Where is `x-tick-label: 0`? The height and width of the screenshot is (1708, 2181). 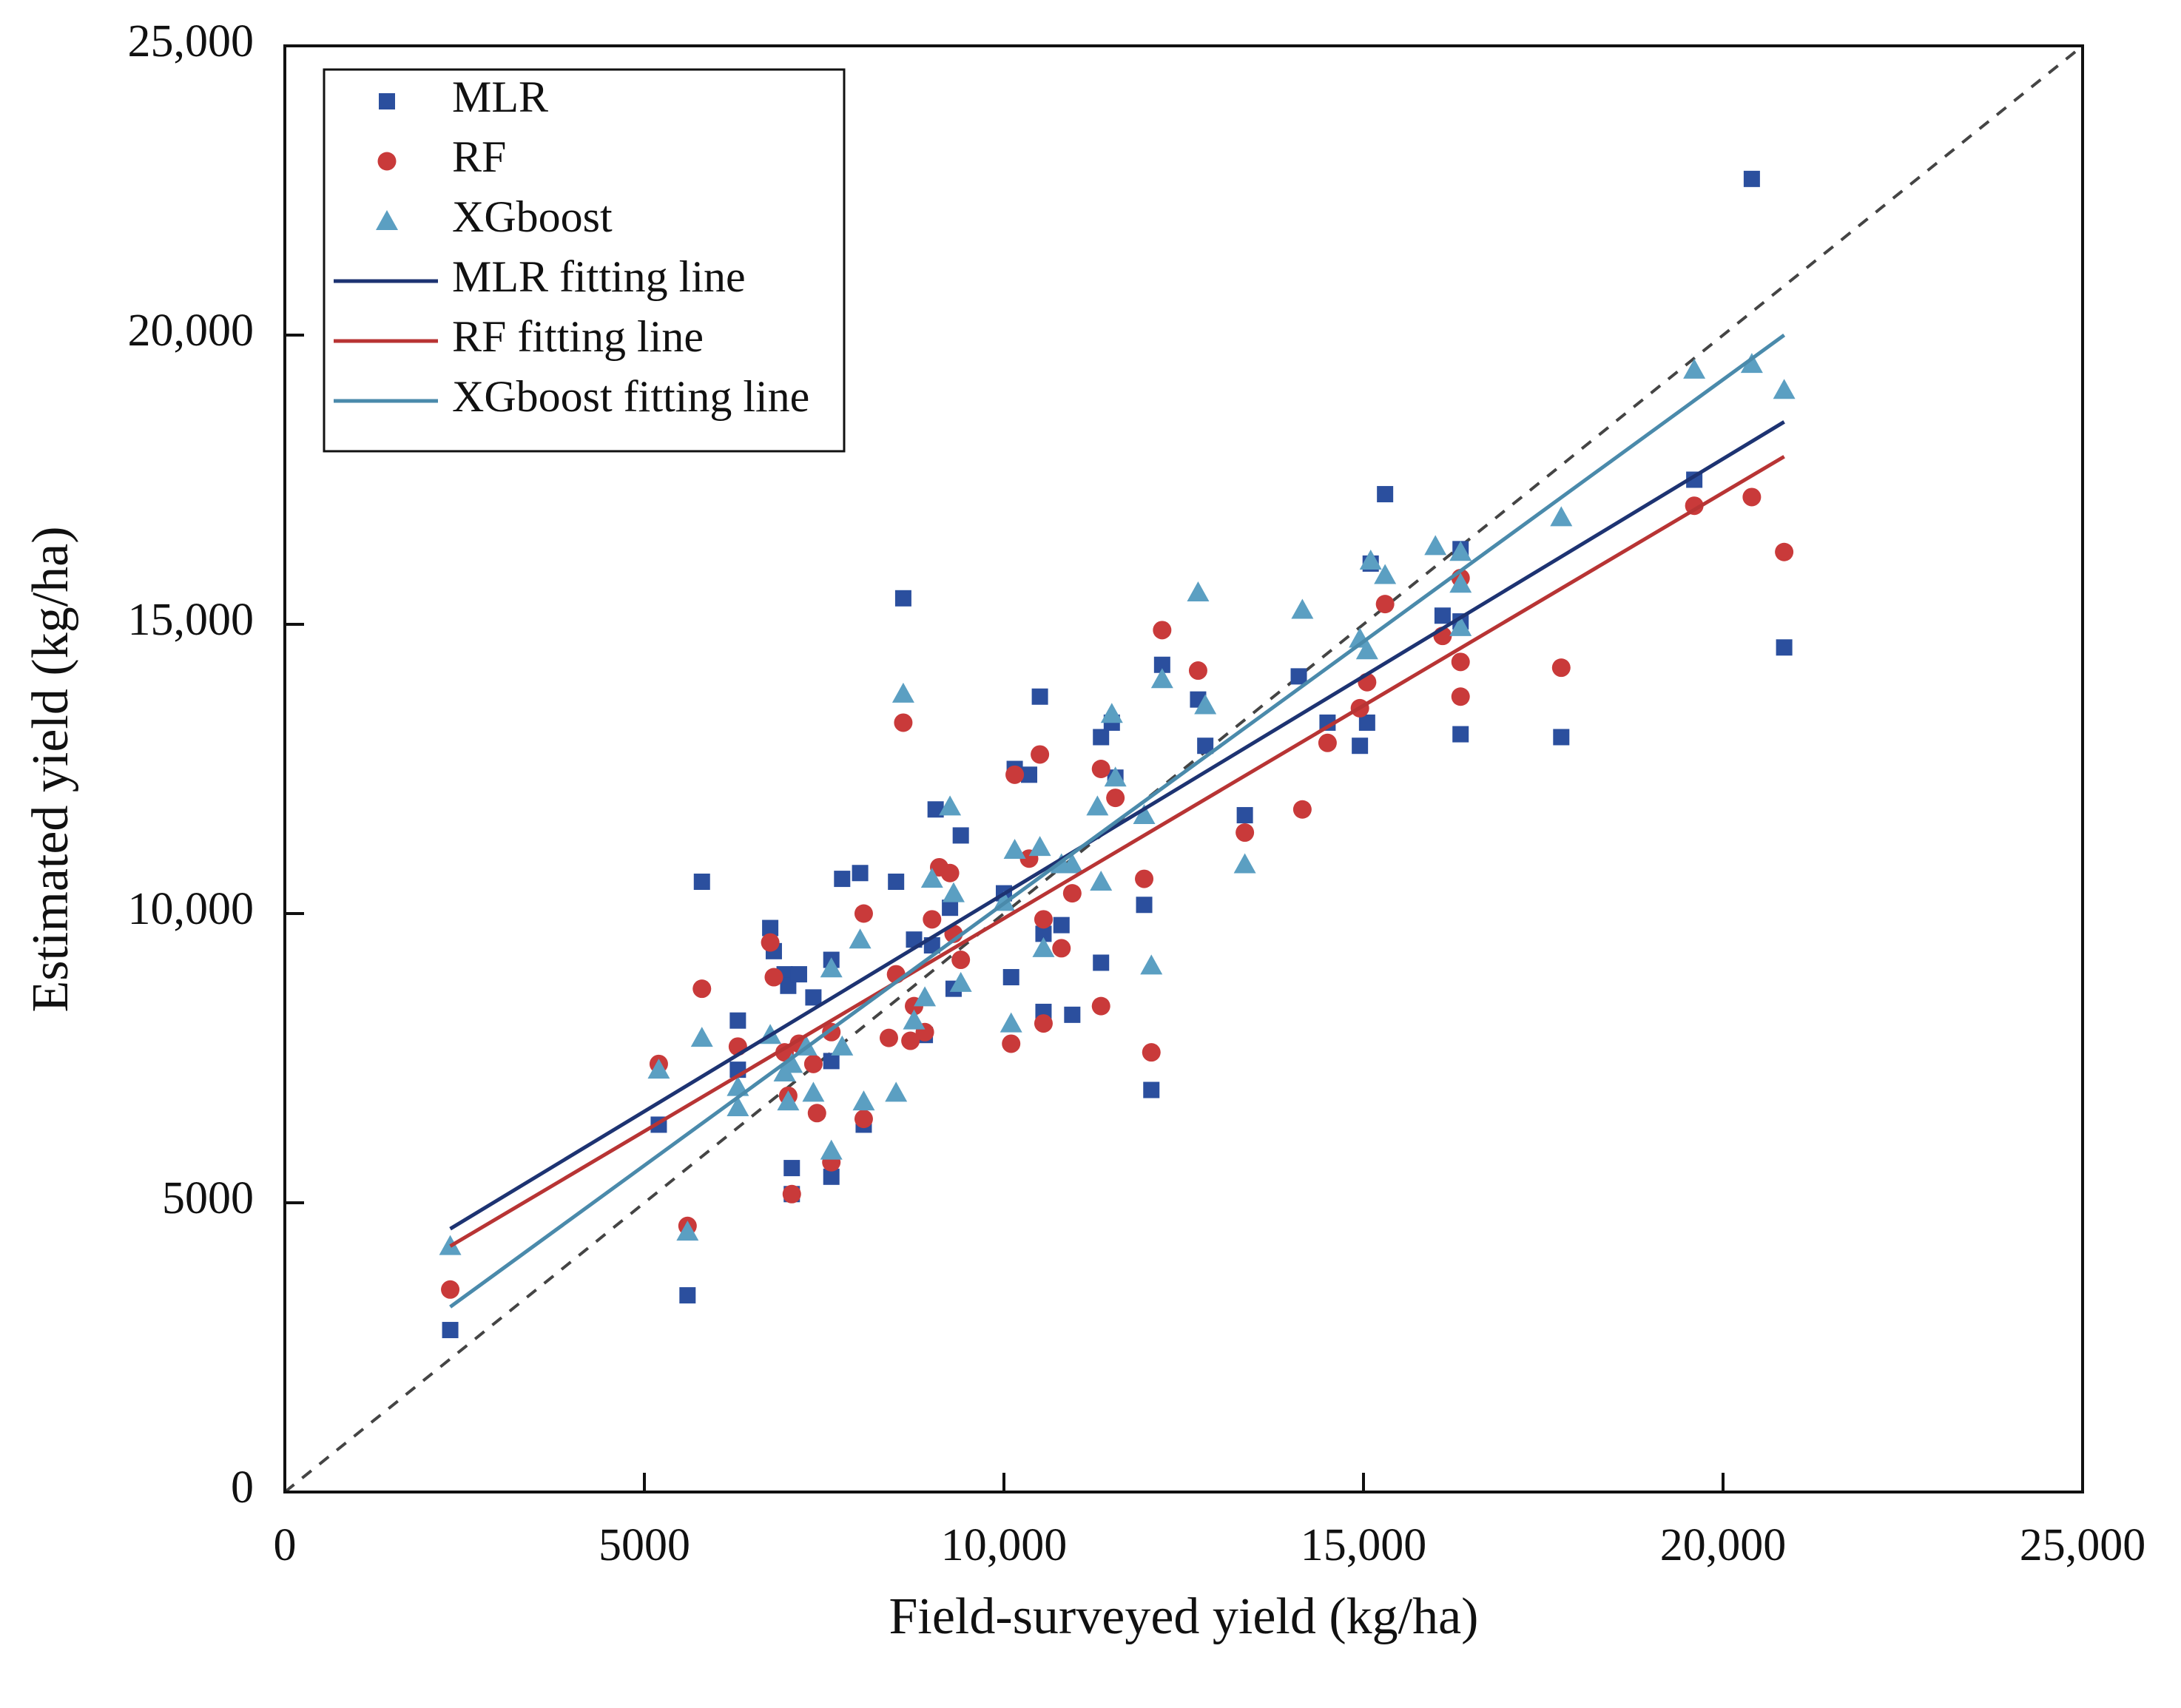 x-tick-label: 0 is located at coordinates (285, 1545).